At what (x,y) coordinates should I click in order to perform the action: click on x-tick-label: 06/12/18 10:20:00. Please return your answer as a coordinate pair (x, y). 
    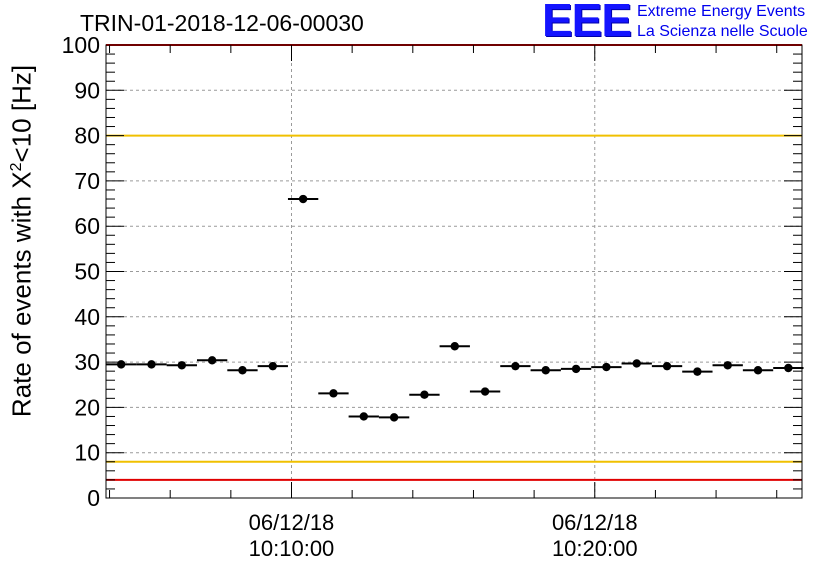
    Looking at the image, I should click on (595, 536).